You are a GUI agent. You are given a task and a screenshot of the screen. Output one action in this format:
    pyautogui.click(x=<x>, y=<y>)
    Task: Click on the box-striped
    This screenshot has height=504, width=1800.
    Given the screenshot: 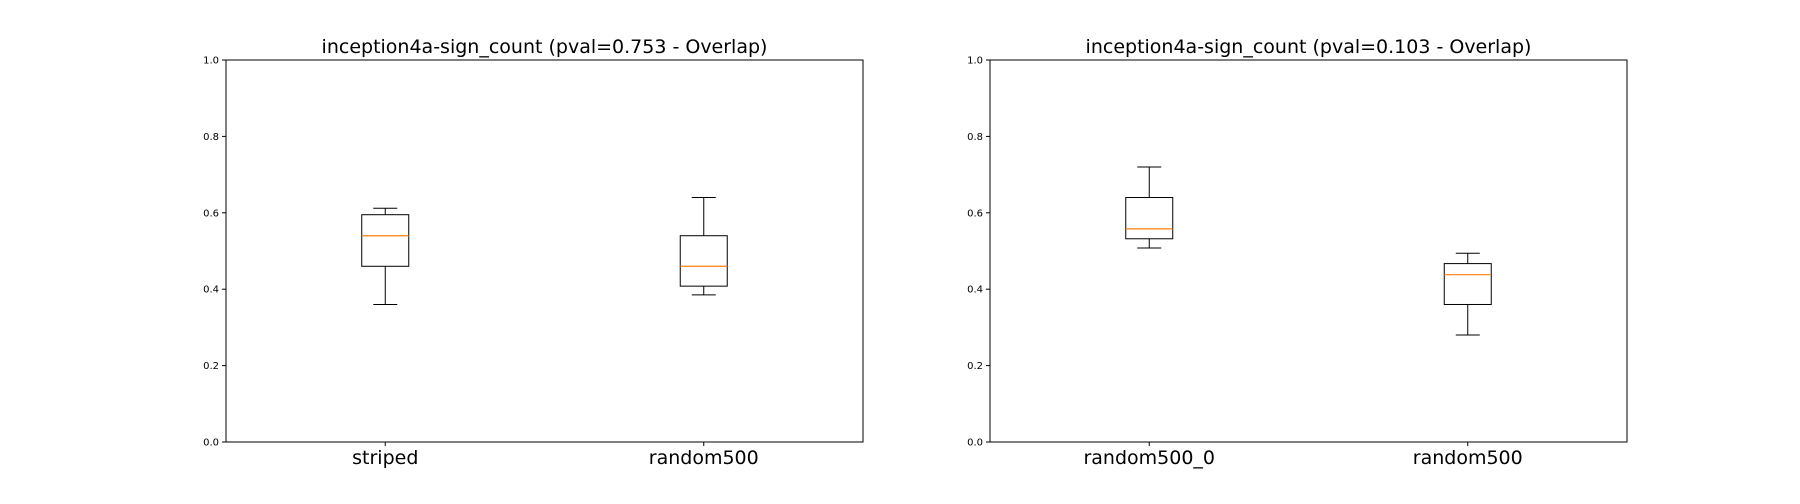 What is the action you would take?
    pyautogui.click(x=385, y=256)
    